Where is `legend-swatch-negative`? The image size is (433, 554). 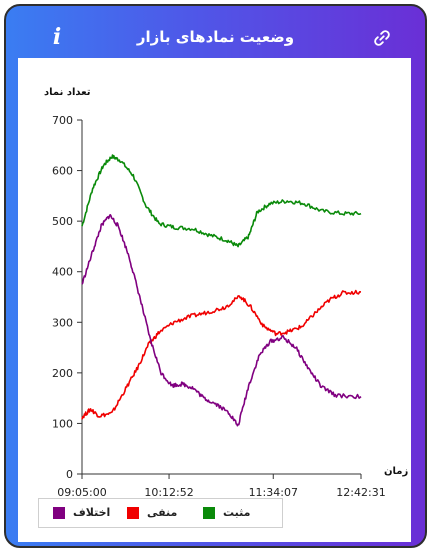 legend-swatch-negative is located at coordinates (133, 513).